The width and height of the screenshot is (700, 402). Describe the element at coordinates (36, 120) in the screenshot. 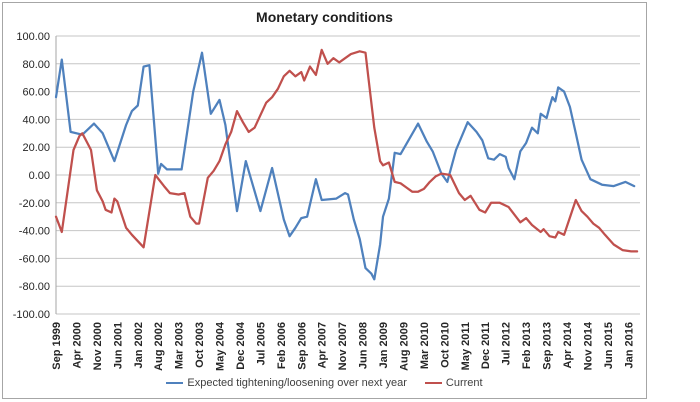

I see `y-tick-label: 40.00` at that location.